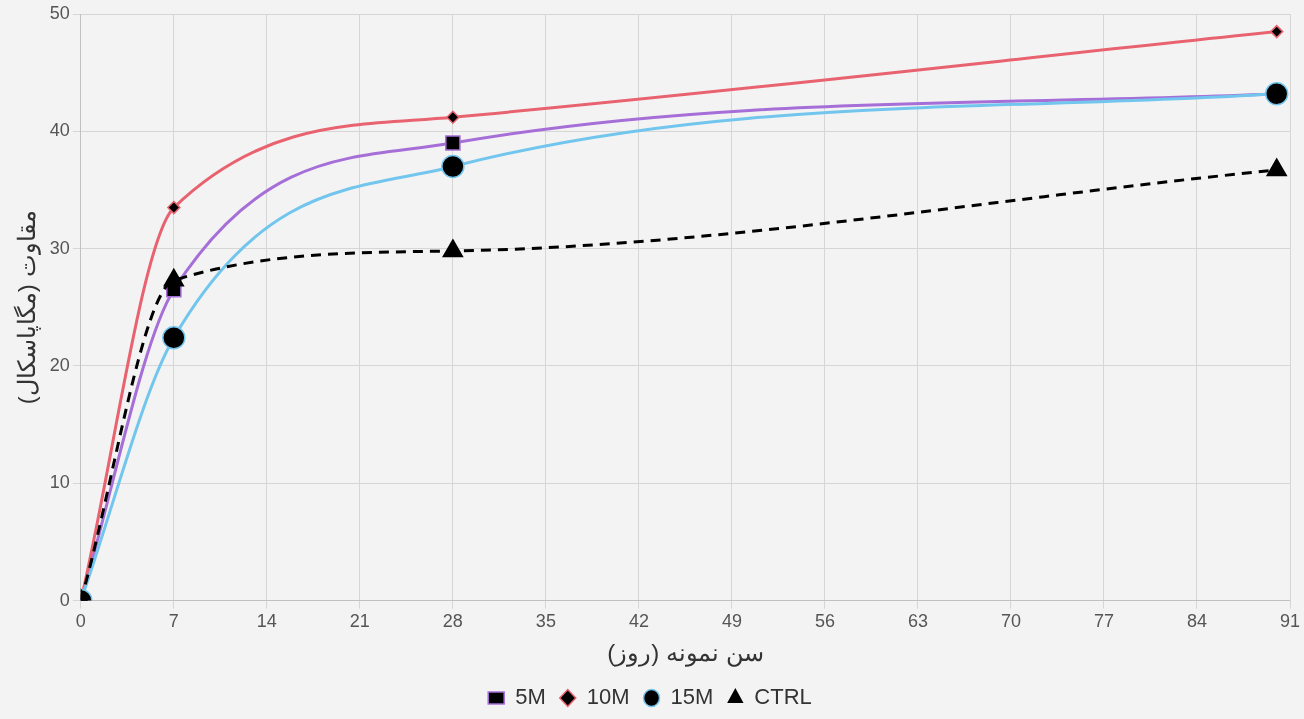  What do you see at coordinates (80, 621) in the screenshot?
I see `x-tick-label: 0` at bounding box center [80, 621].